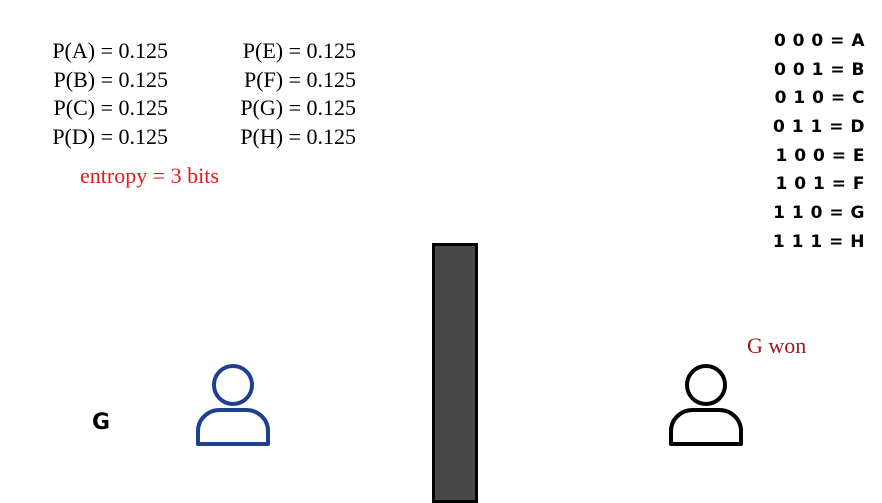  What do you see at coordinates (820, 155) in the screenshot?
I see `code-row-e: 1 0 0 = E` at bounding box center [820, 155].